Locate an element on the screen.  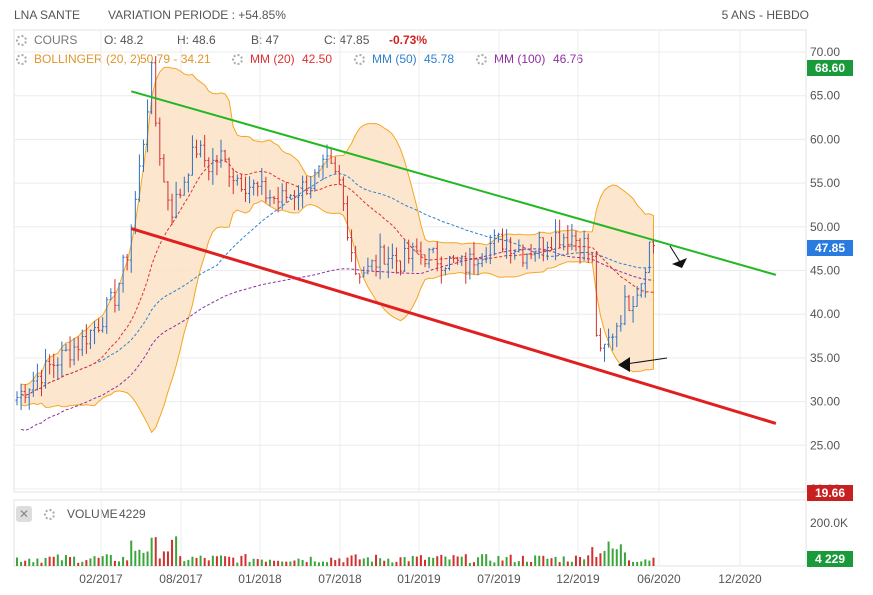
badge-current-bg is located at coordinates (830, 248).